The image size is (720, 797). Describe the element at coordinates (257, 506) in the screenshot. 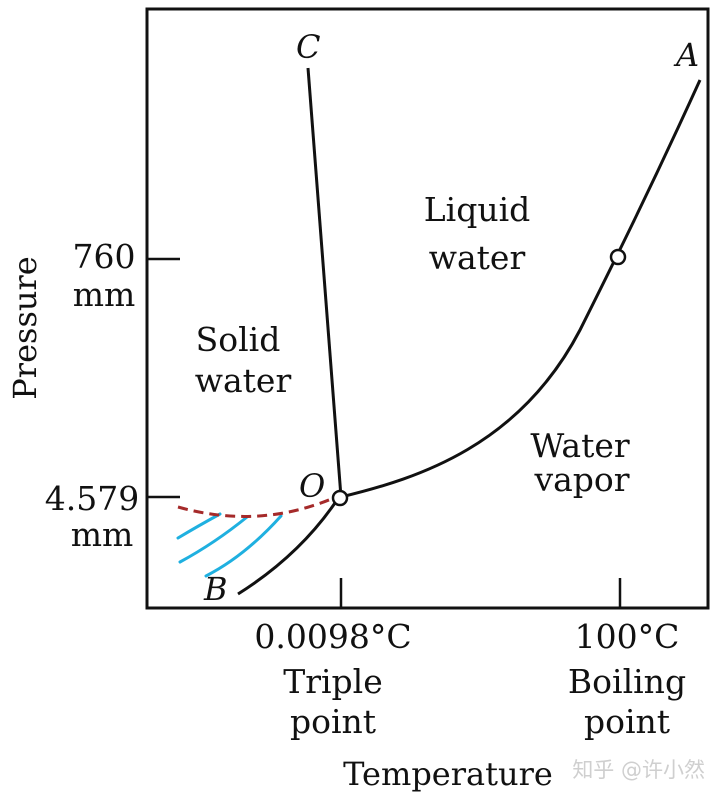

I see `supercooled-water-curve` at that location.